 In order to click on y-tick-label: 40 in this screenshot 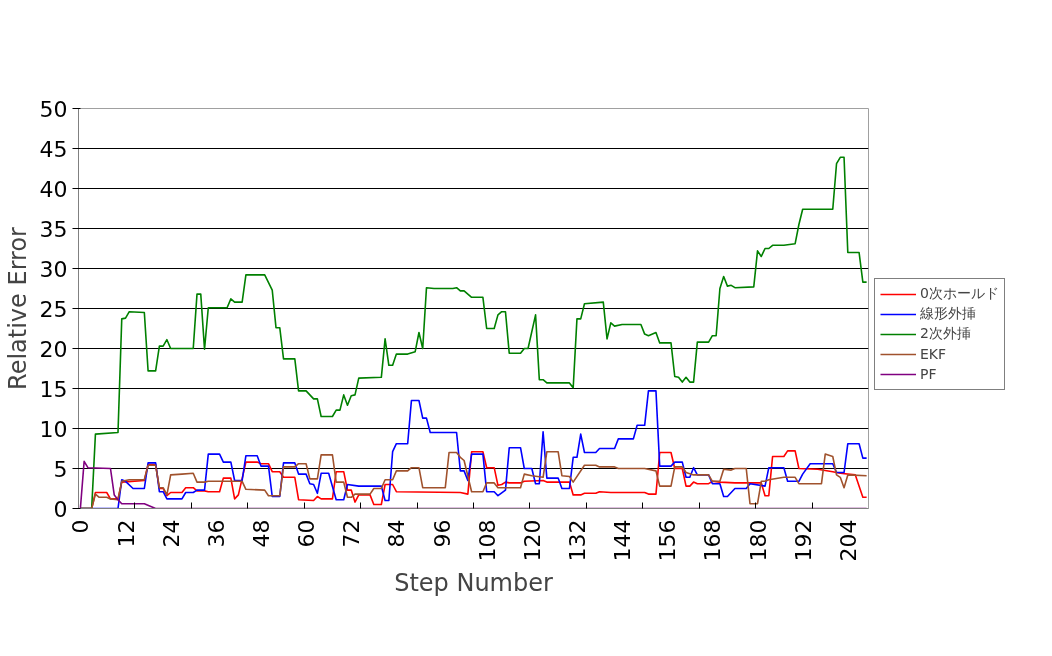, I will do `click(53, 189)`.